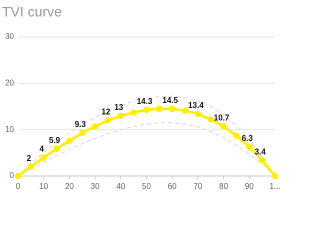 This screenshot has width=320, height=240. Describe the element at coordinates (248, 138) in the screenshot. I see `value-label: 6.3` at that location.